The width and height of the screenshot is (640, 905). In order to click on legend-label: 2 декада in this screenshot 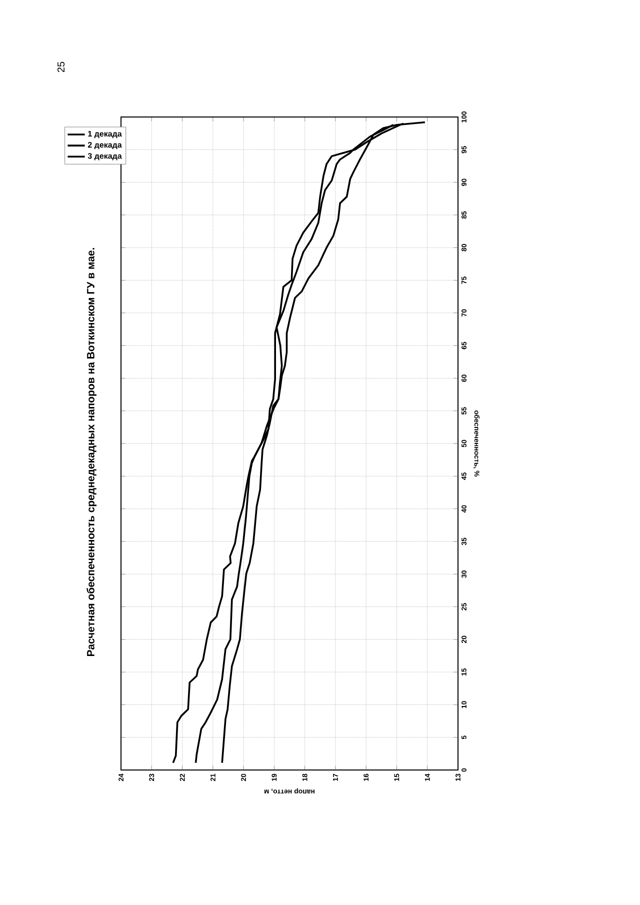, I will do `click(105, 146)`.